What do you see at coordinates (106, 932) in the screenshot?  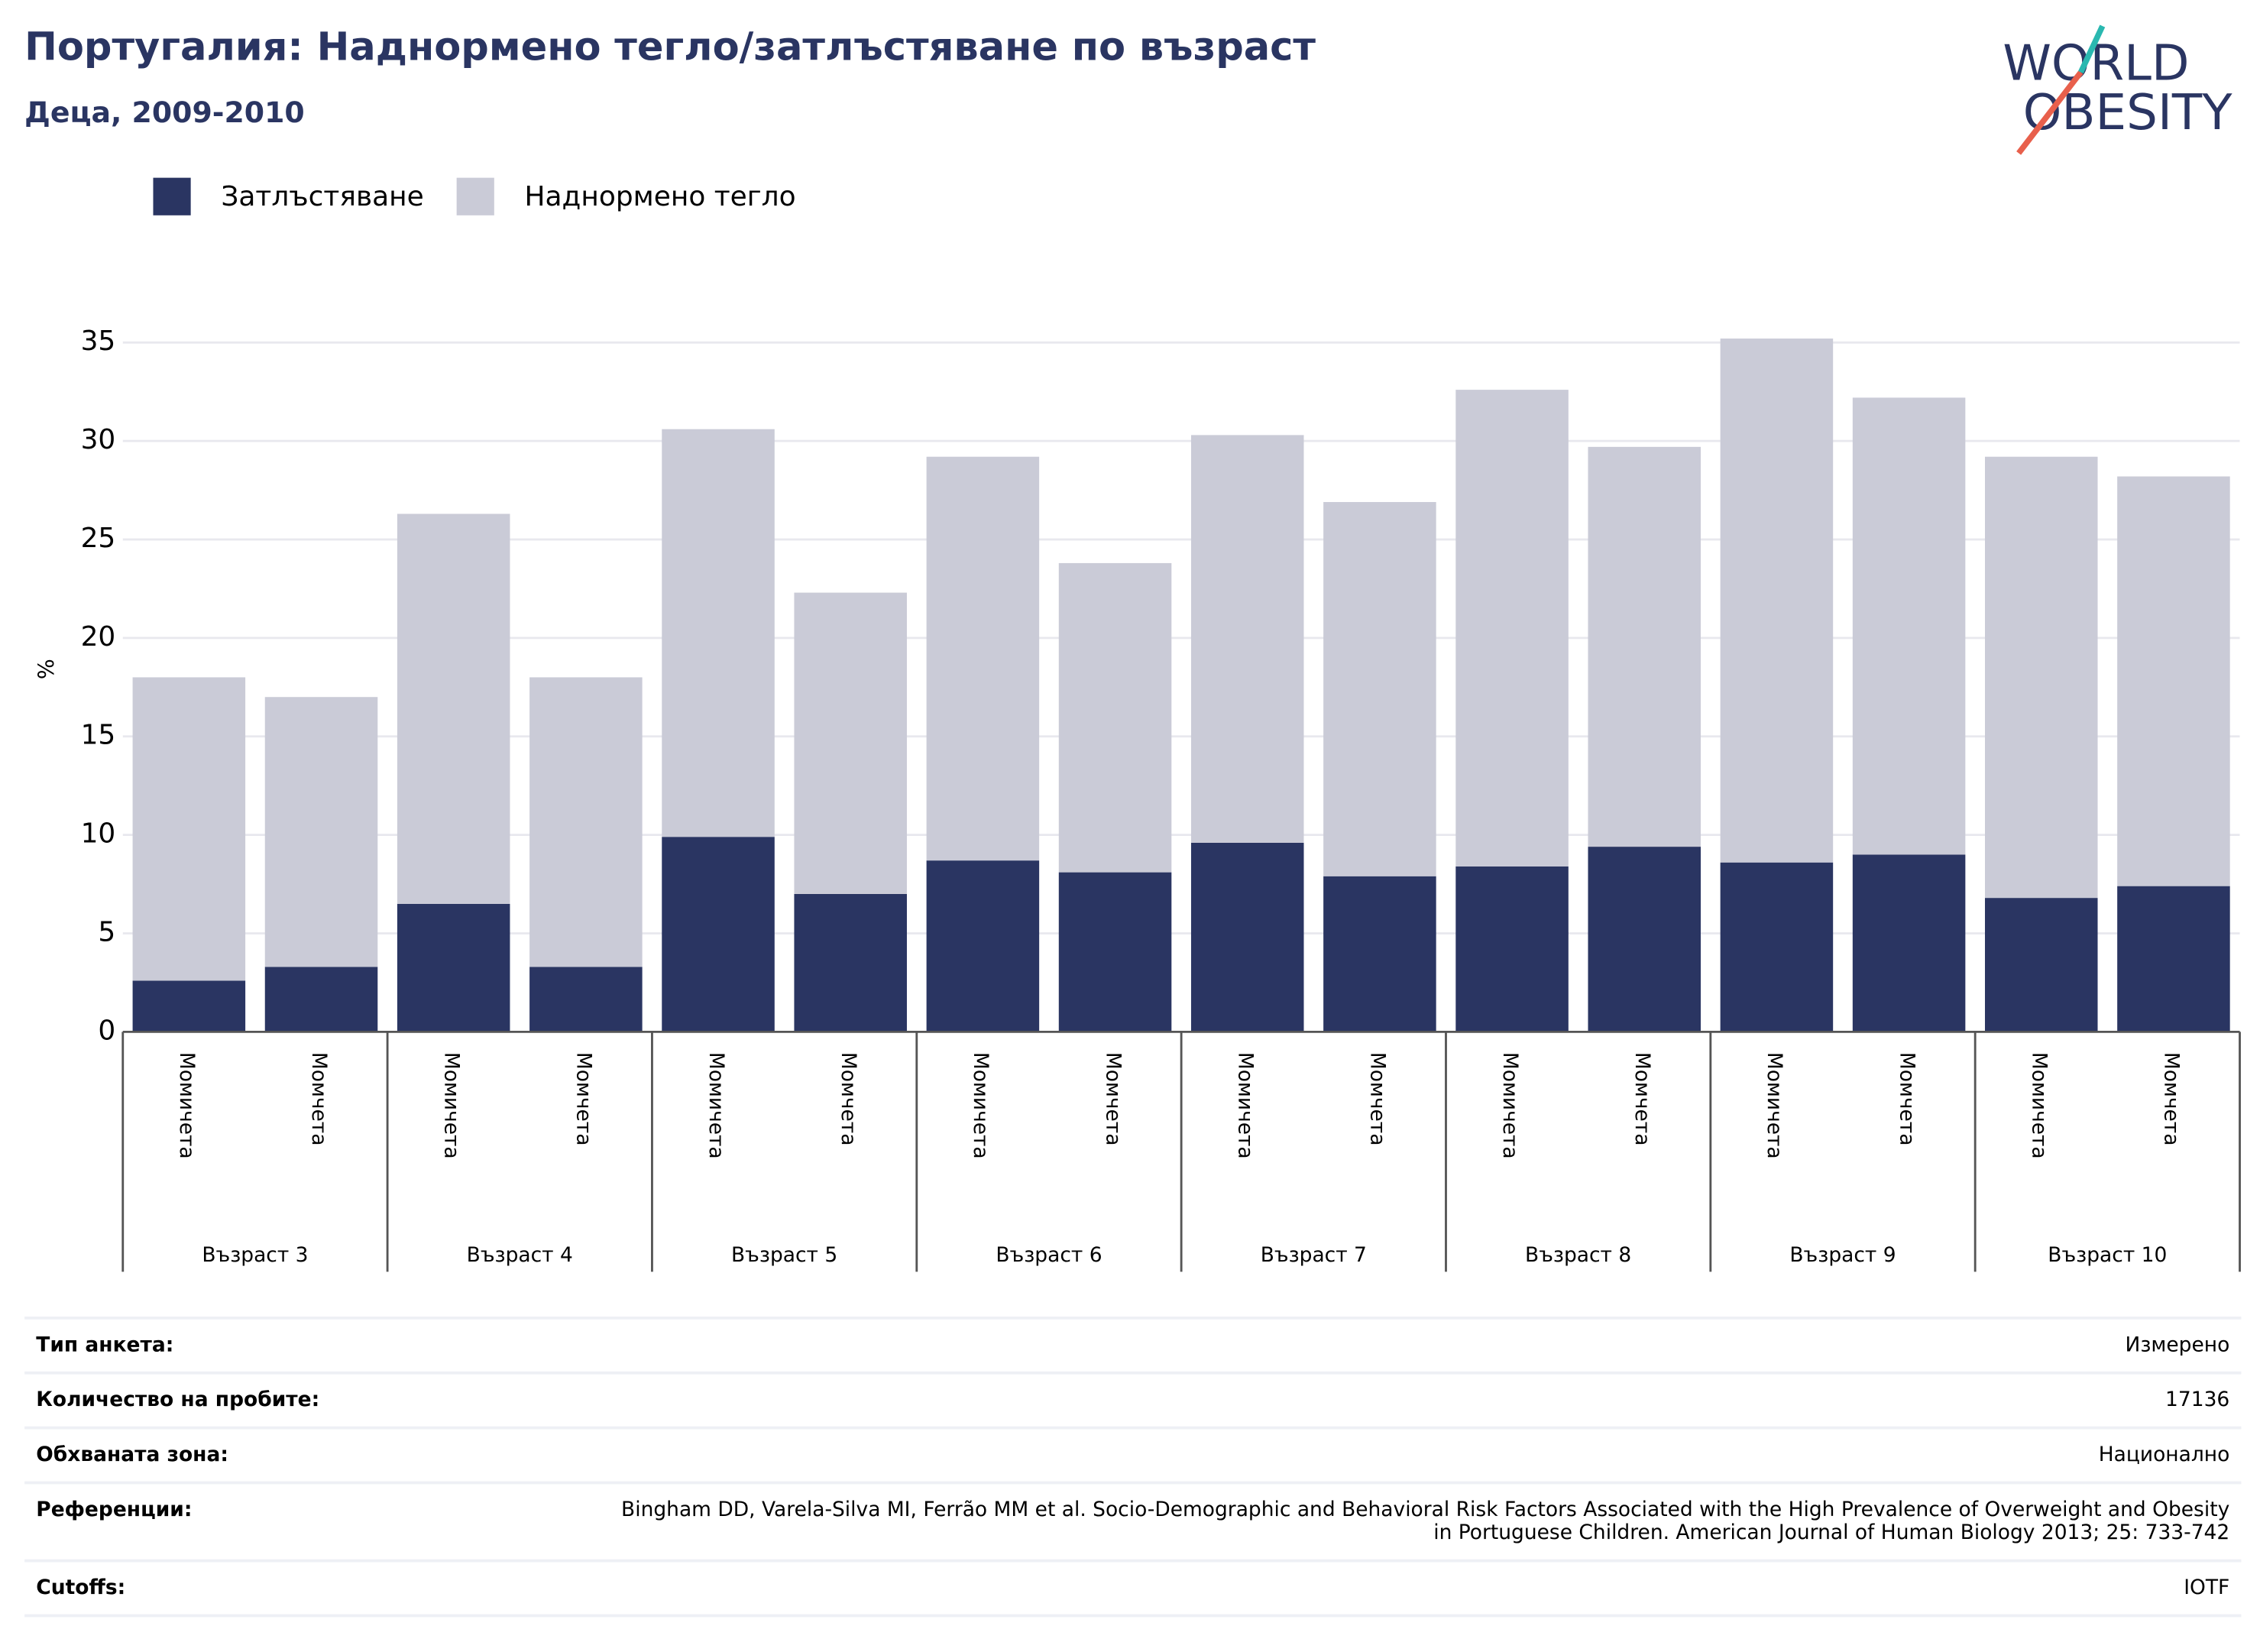 I see `y-tick-label: 5` at bounding box center [106, 932].